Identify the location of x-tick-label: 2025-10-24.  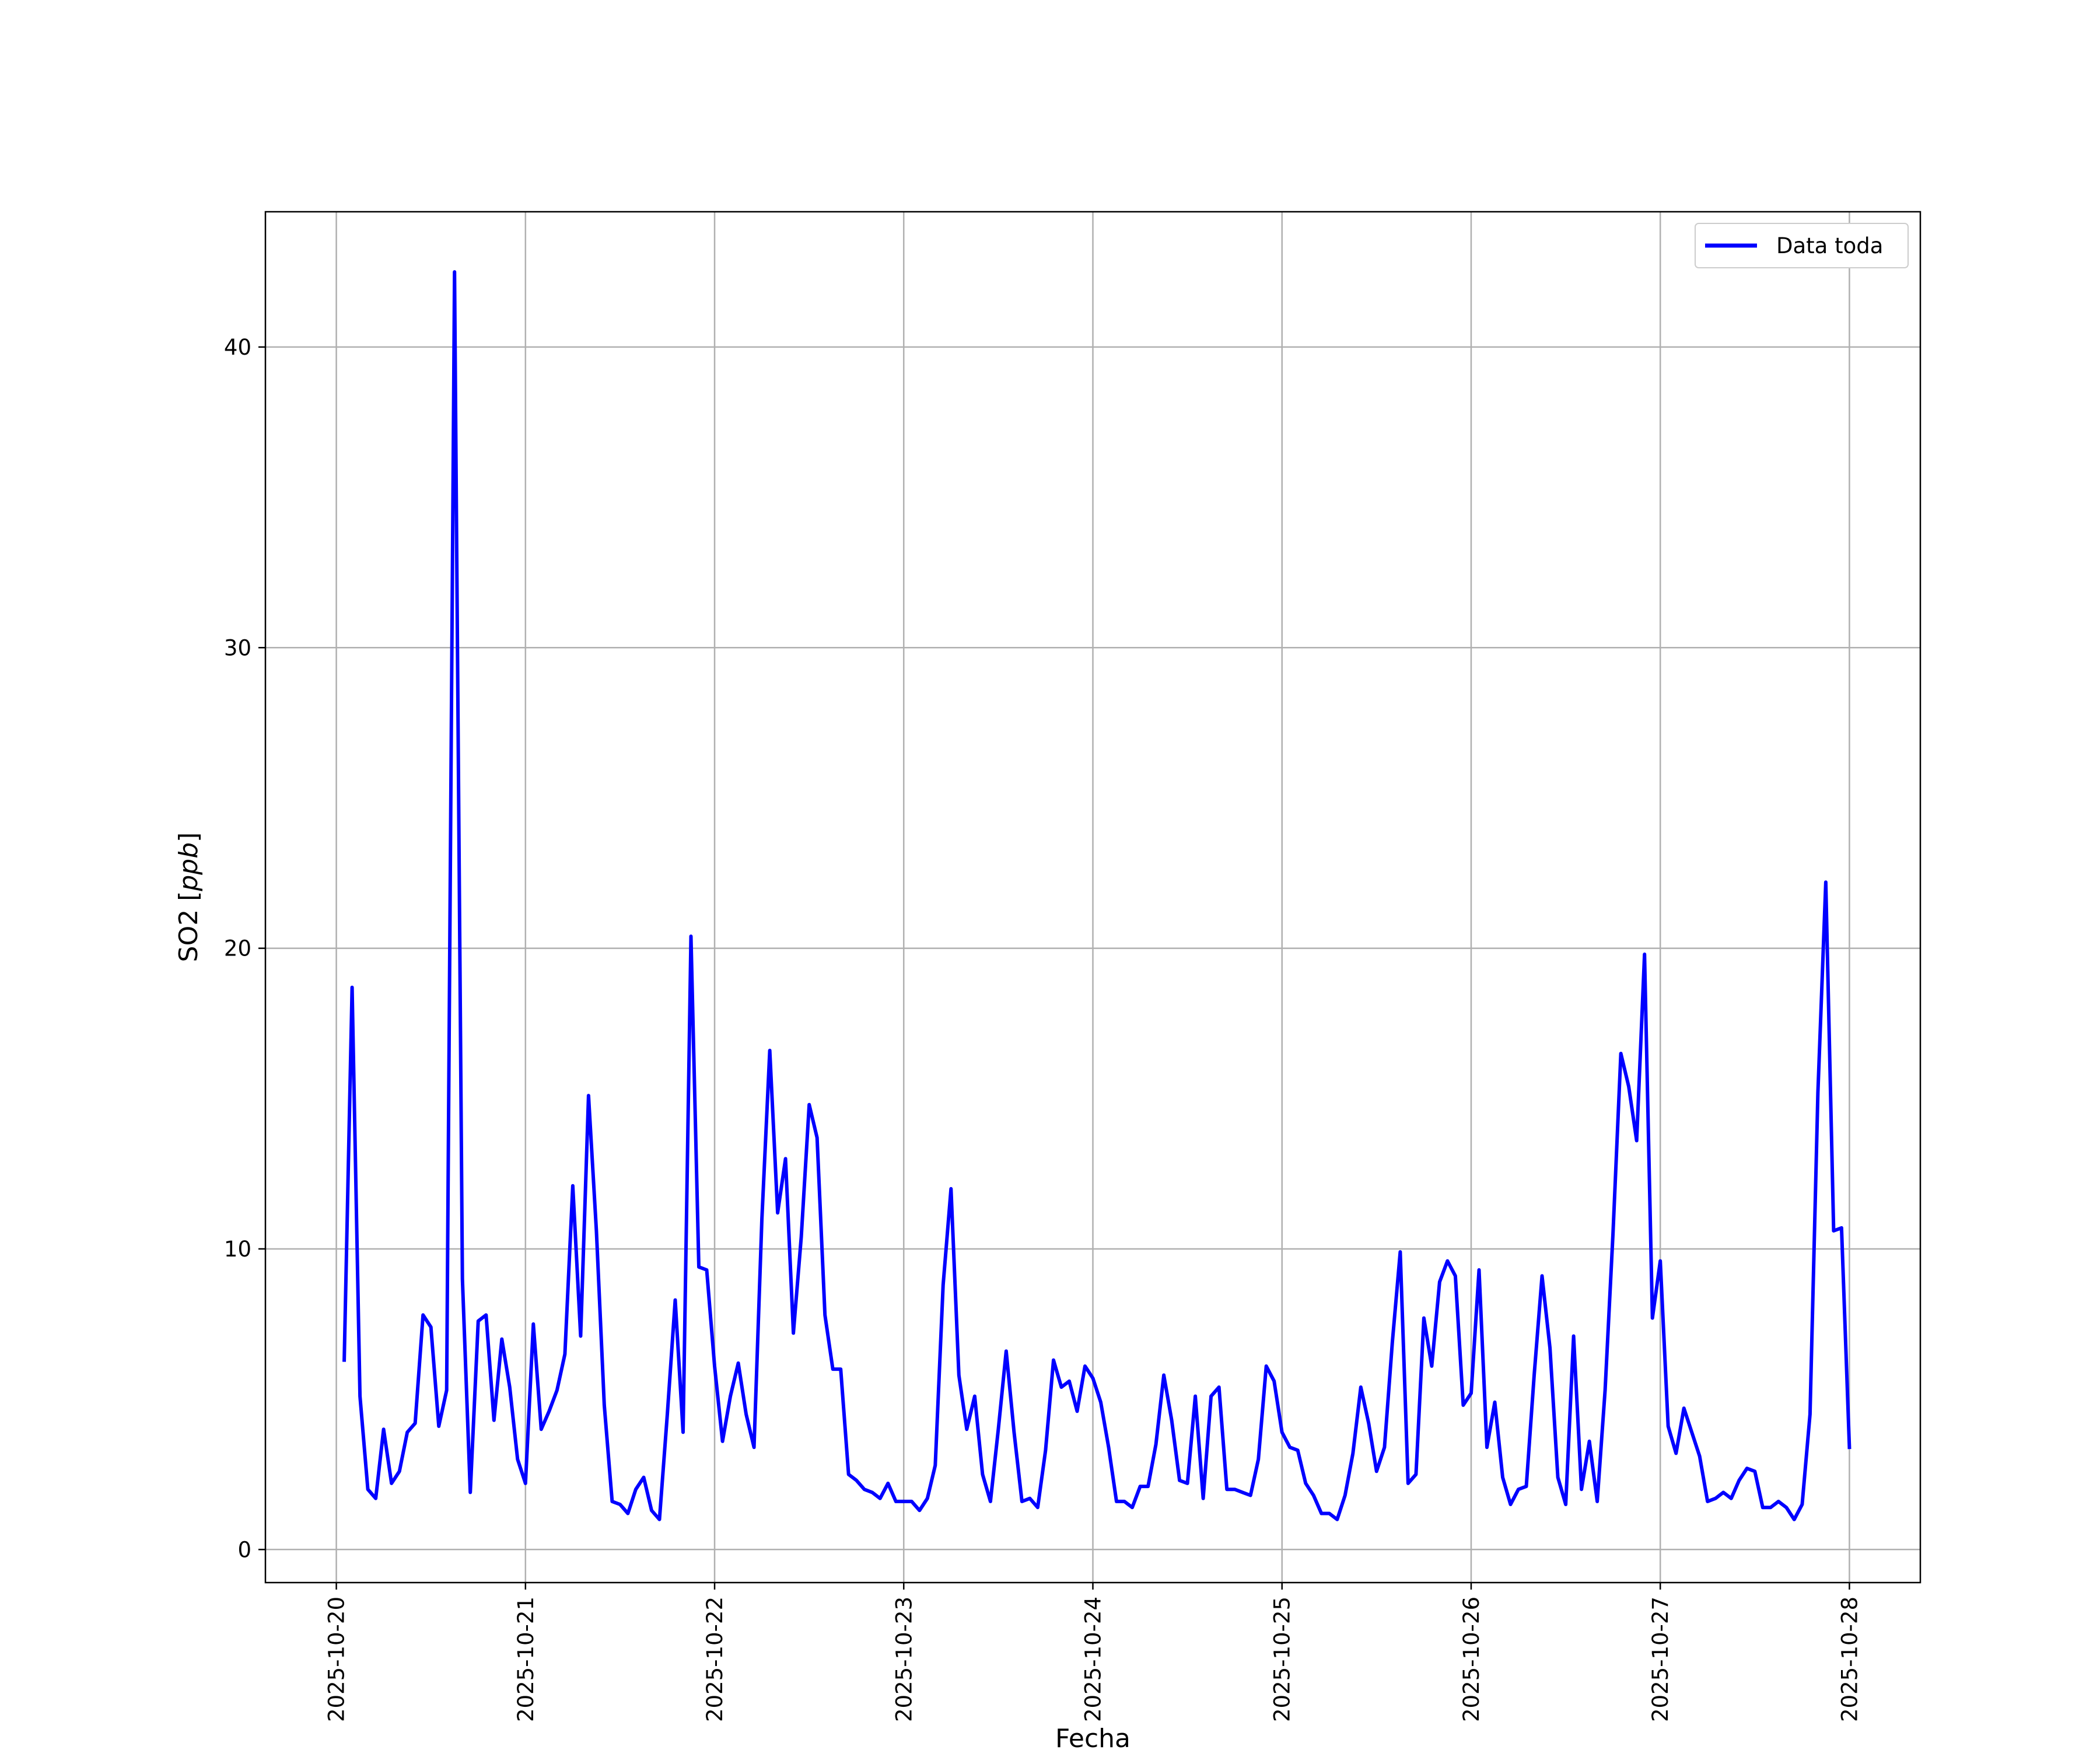
(1093, 1659).